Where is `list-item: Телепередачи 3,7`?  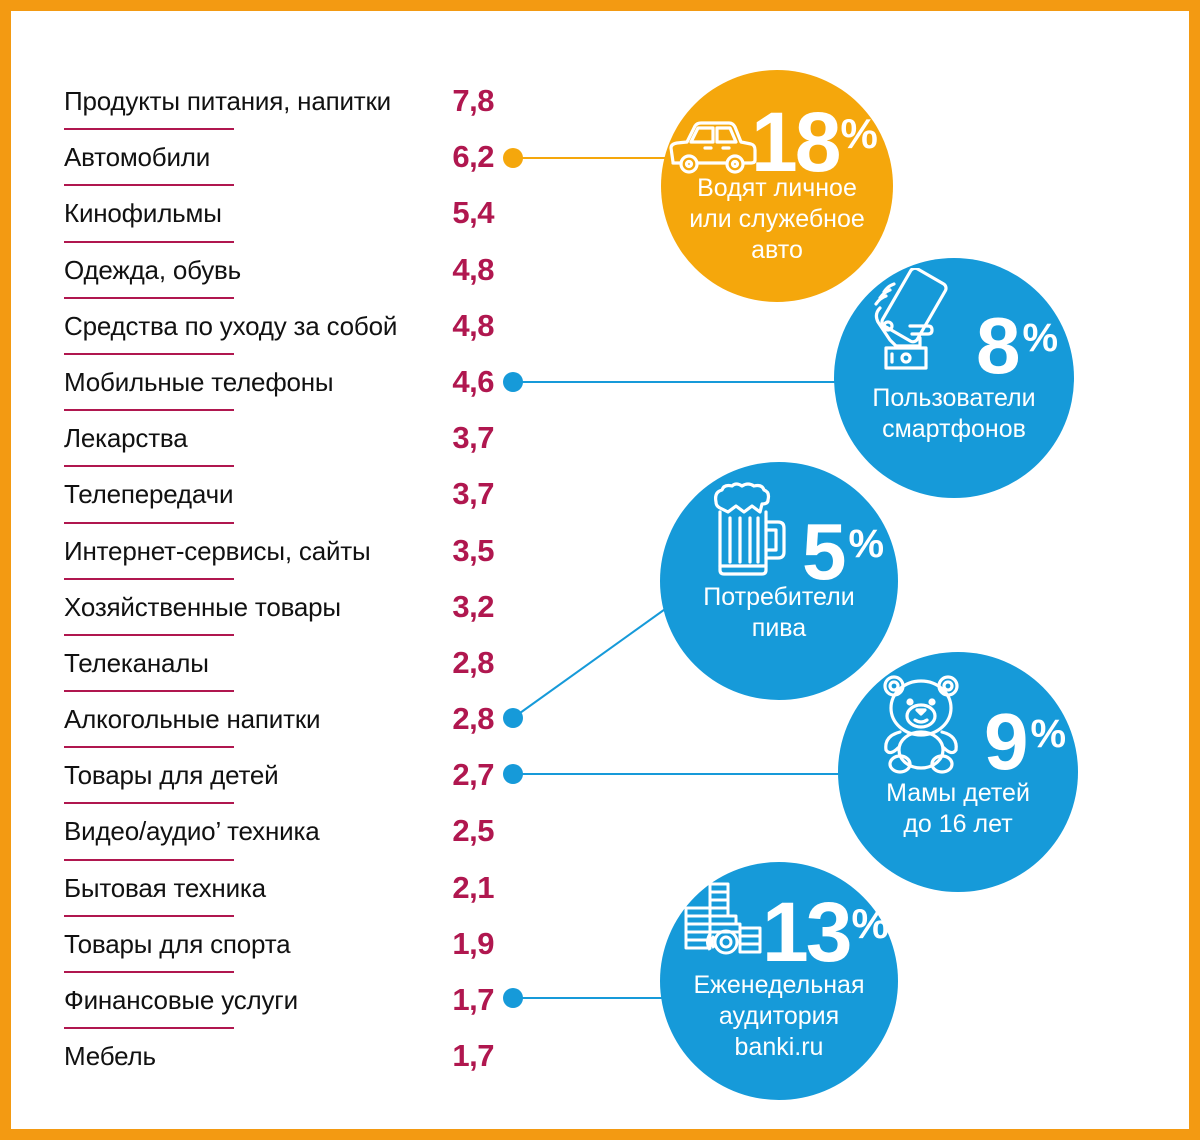
list-item: Телепередачи 3,7 is located at coordinates (284, 495).